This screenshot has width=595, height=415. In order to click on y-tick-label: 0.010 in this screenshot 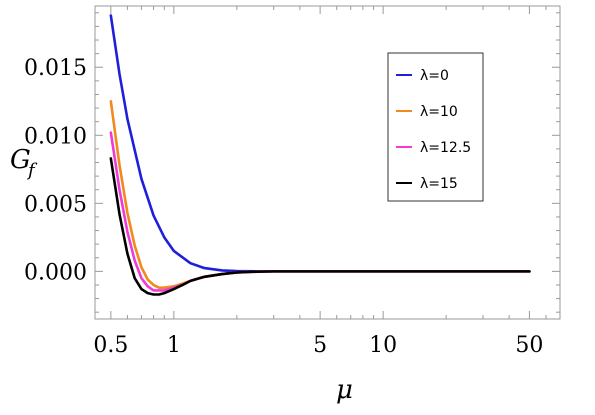, I will do `click(55, 136)`.